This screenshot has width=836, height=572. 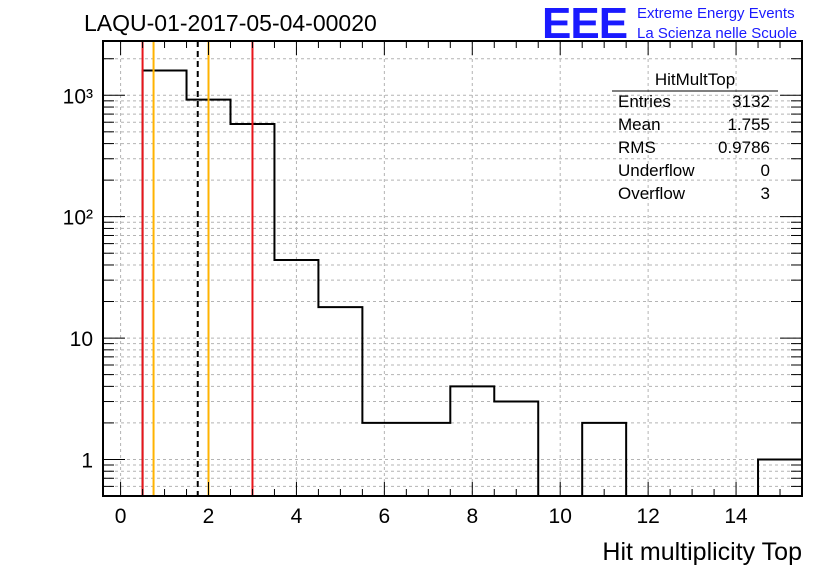 I want to click on eee-logo-line1: Extreme Energy Events, so click(x=716, y=13).